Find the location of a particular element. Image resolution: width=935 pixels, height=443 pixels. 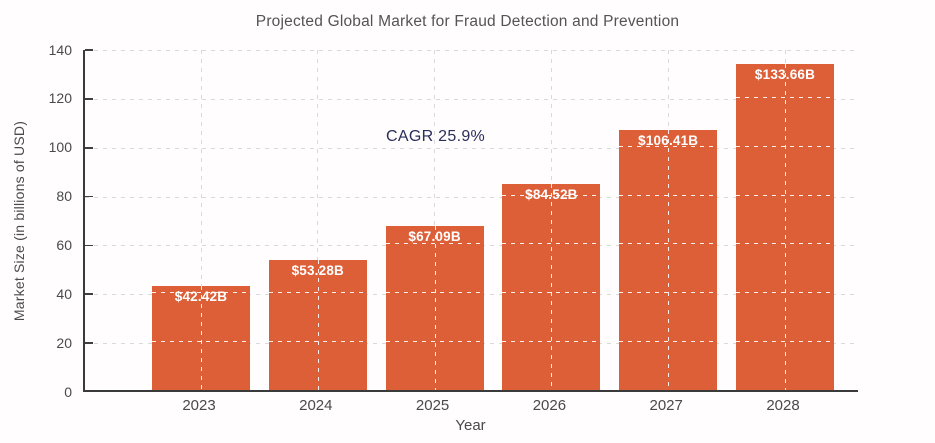

y-tick-label-40: 40 is located at coordinates (64, 293).